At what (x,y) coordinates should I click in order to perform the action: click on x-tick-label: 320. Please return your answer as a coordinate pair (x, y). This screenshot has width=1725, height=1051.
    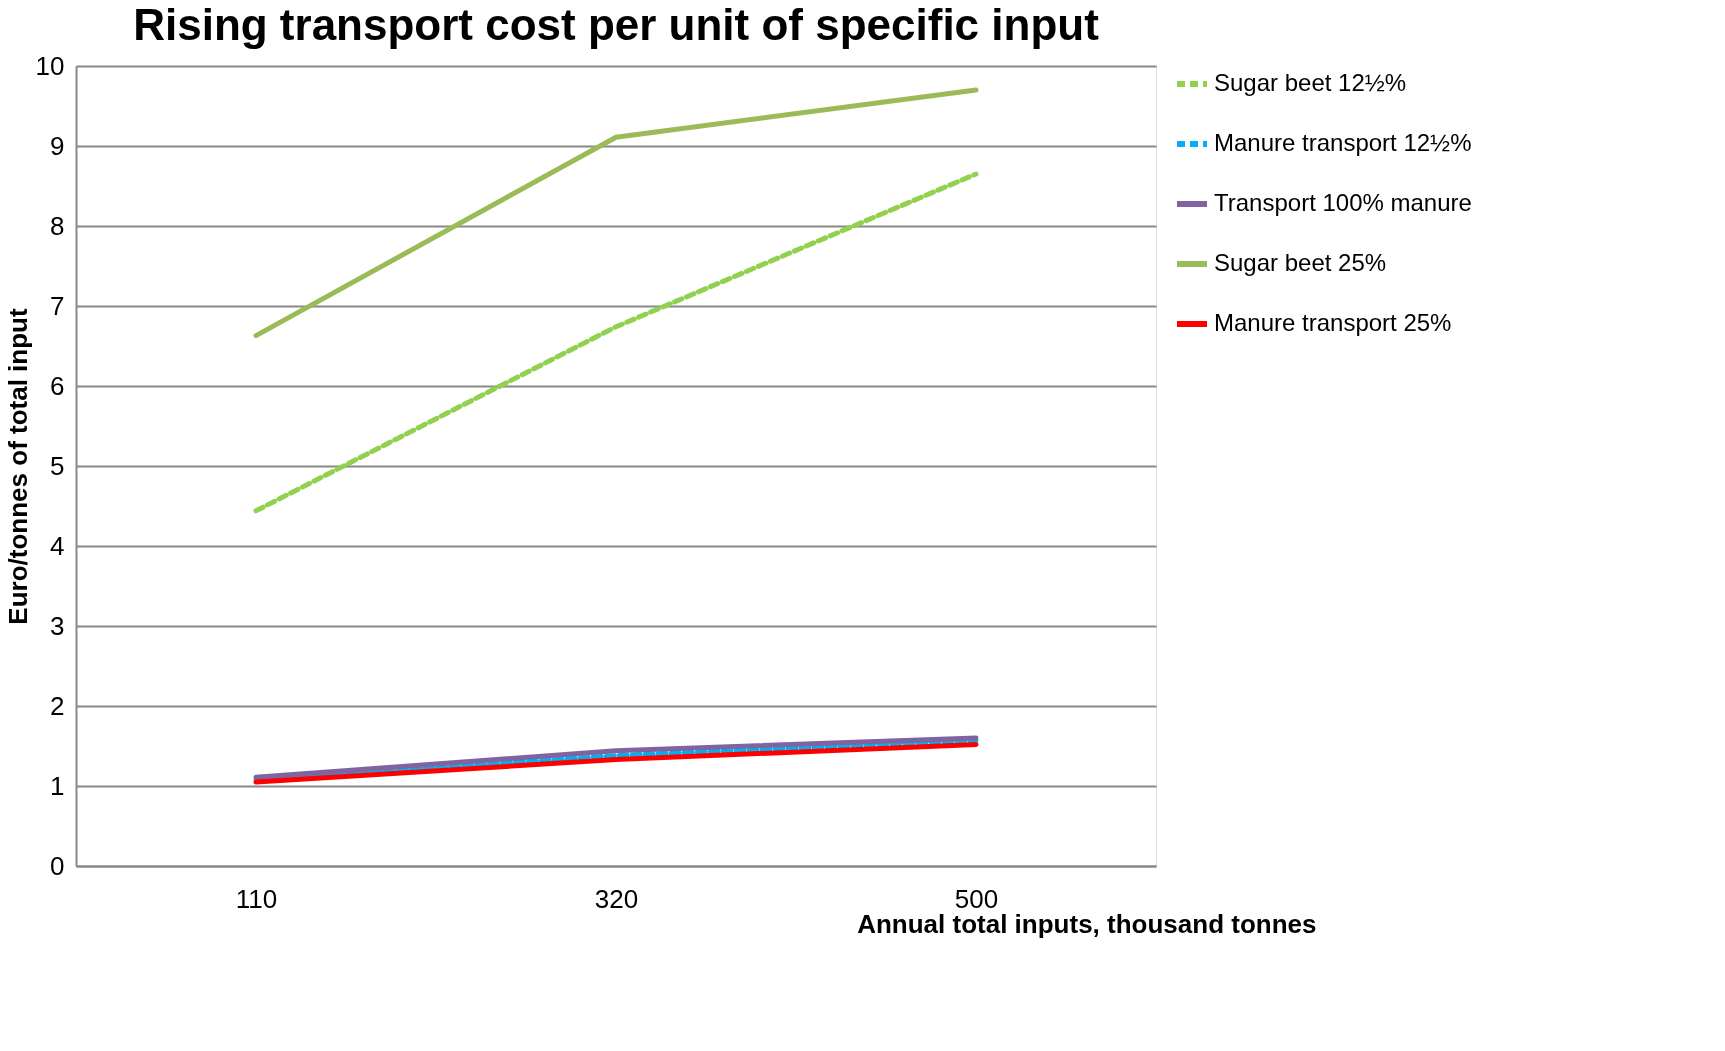
    Looking at the image, I should click on (616, 898).